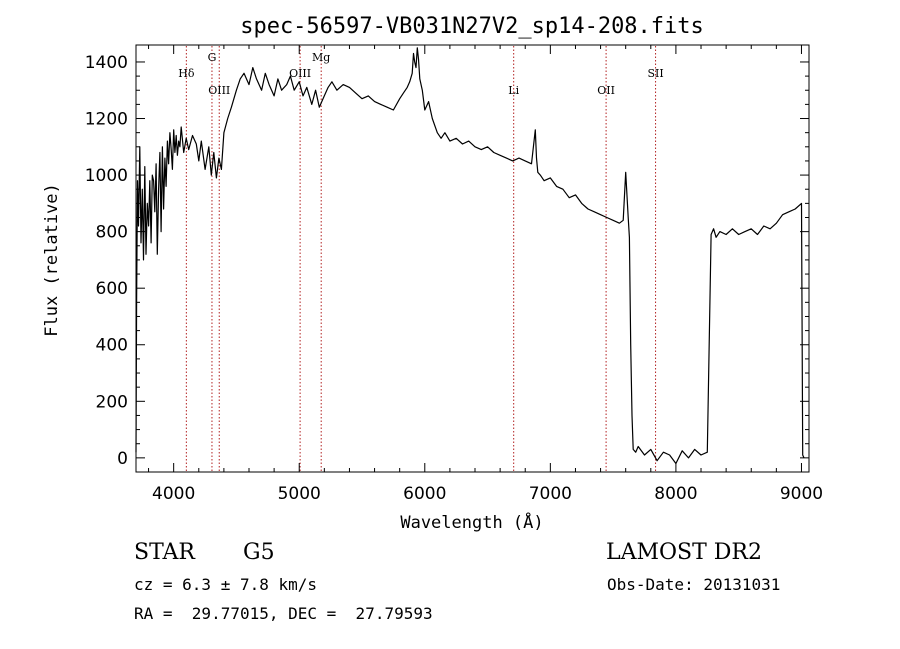 This screenshot has height=649, width=900. I want to click on survey-name: LAMOST DR2, so click(684, 552).